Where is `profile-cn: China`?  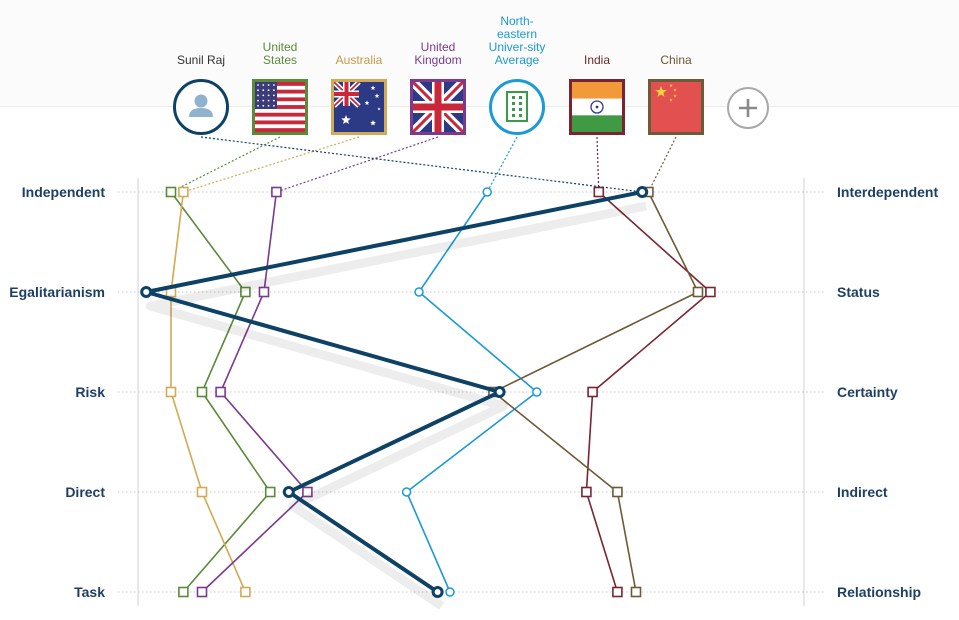
profile-cn: China is located at coordinates (676, 75).